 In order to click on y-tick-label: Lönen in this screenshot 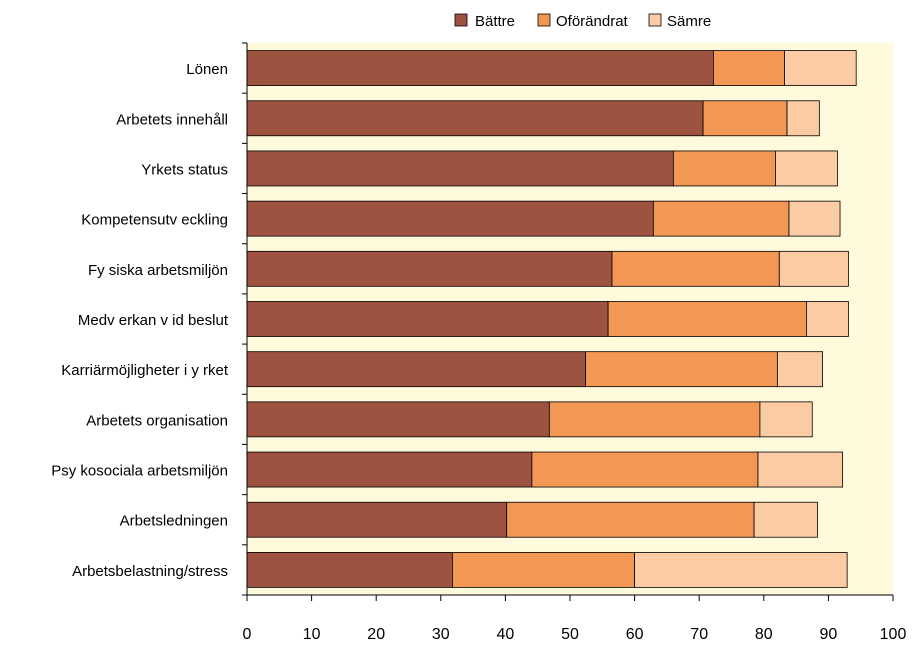, I will do `click(207, 69)`.